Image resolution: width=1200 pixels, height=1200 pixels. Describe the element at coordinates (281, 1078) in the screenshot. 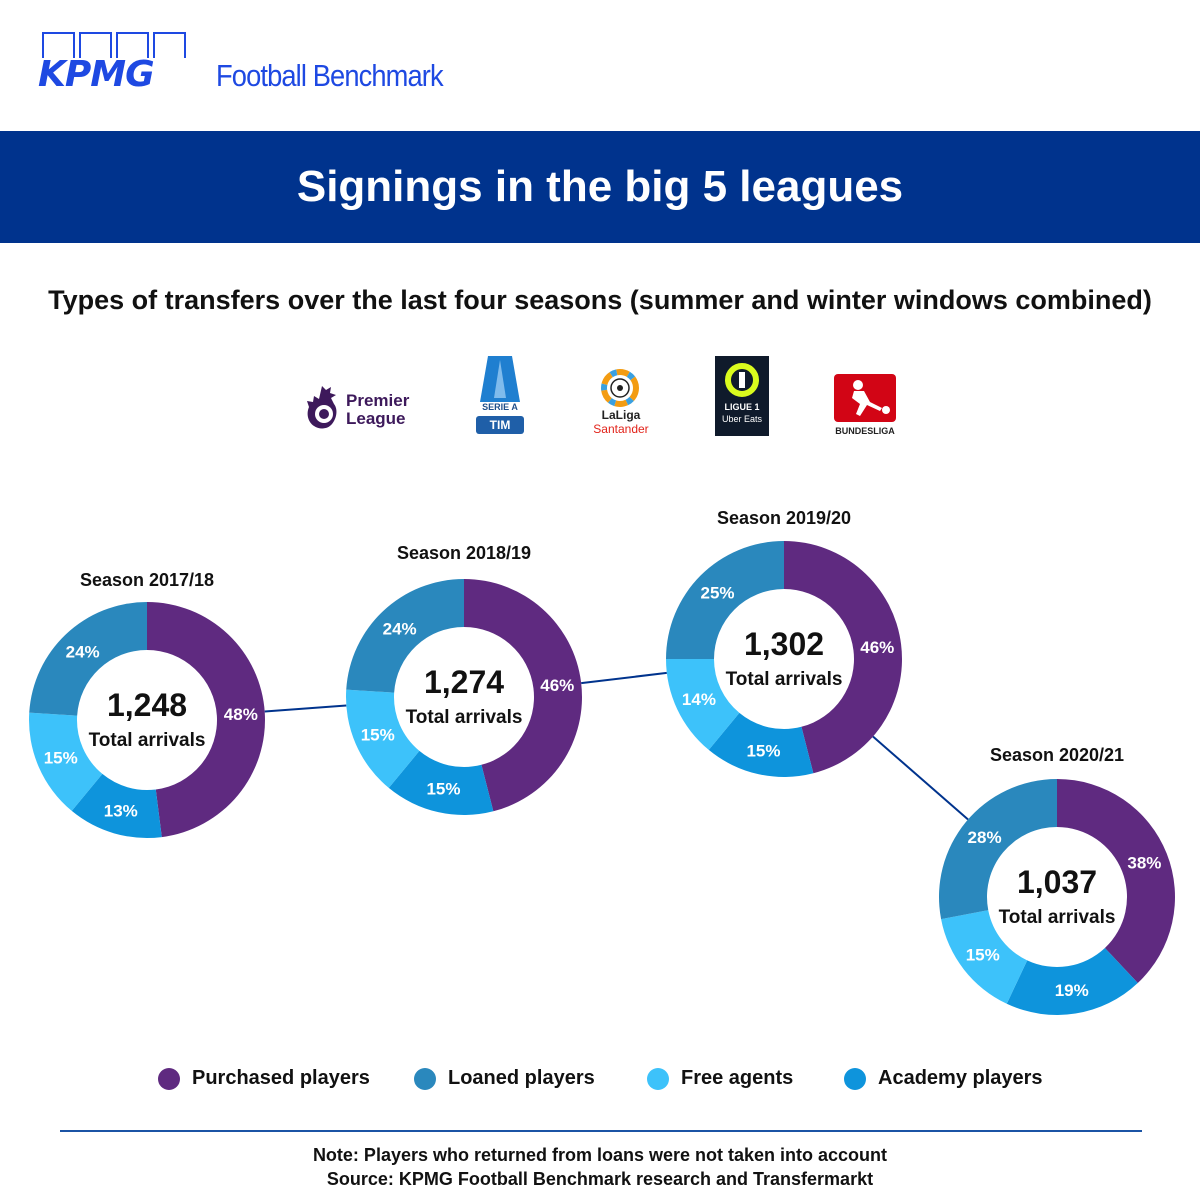

I see `legend-label: Purchased players` at that location.